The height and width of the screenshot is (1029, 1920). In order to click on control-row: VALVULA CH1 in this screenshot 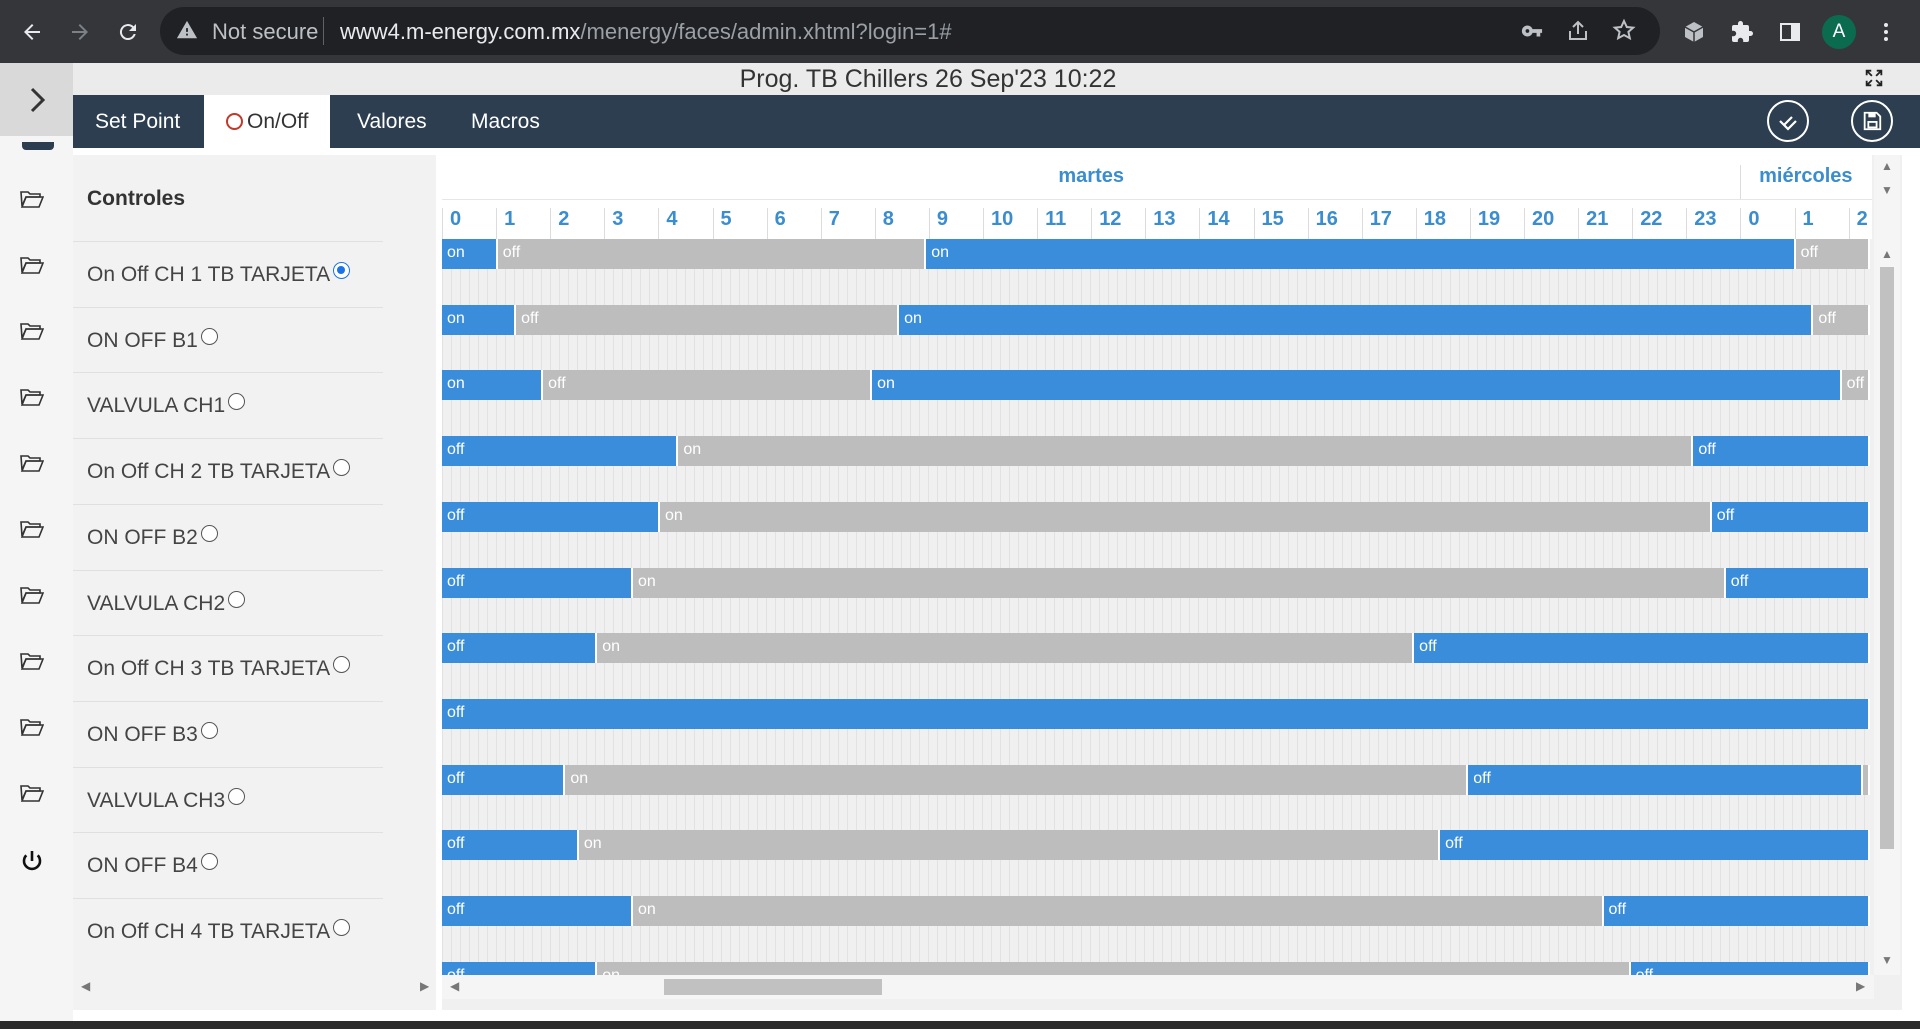, I will do `click(228, 404)`.